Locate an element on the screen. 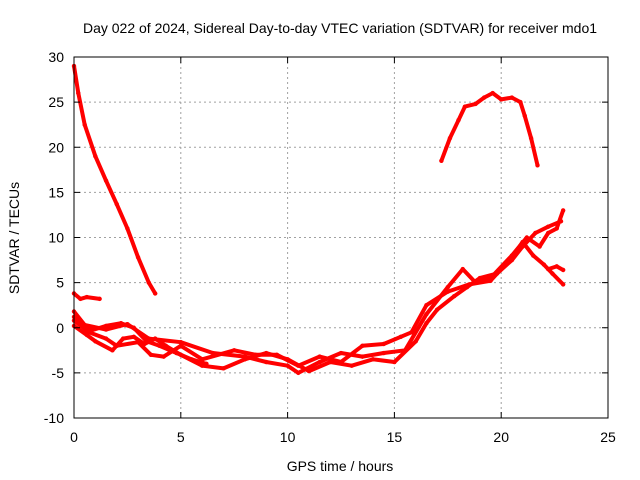 Image resolution: width=640 pixels, height=480 pixels. x-tick-label: 25 is located at coordinates (608, 437).